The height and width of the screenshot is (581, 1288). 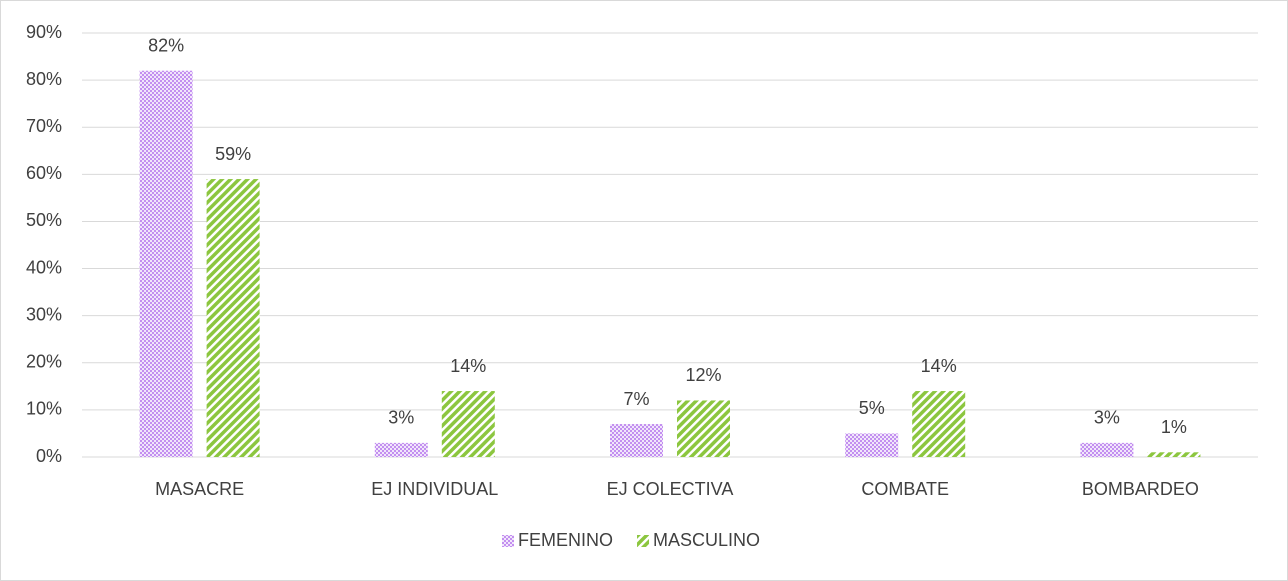 What do you see at coordinates (199, 489) in the screenshot?
I see `x-tick-label: MASACRE` at bounding box center [199, 489].